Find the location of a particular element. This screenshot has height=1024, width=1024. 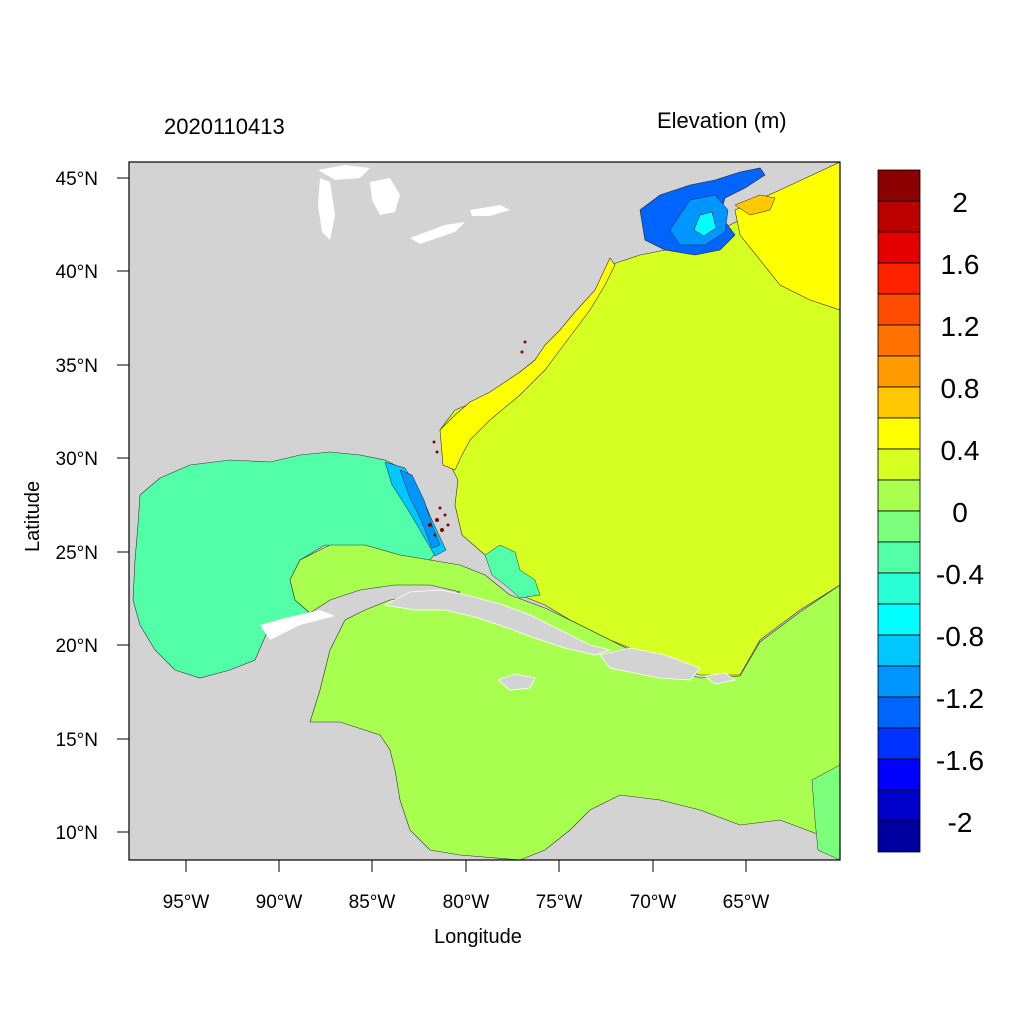

colorbar-label: 0.8 is located at coordinates (960, 388).